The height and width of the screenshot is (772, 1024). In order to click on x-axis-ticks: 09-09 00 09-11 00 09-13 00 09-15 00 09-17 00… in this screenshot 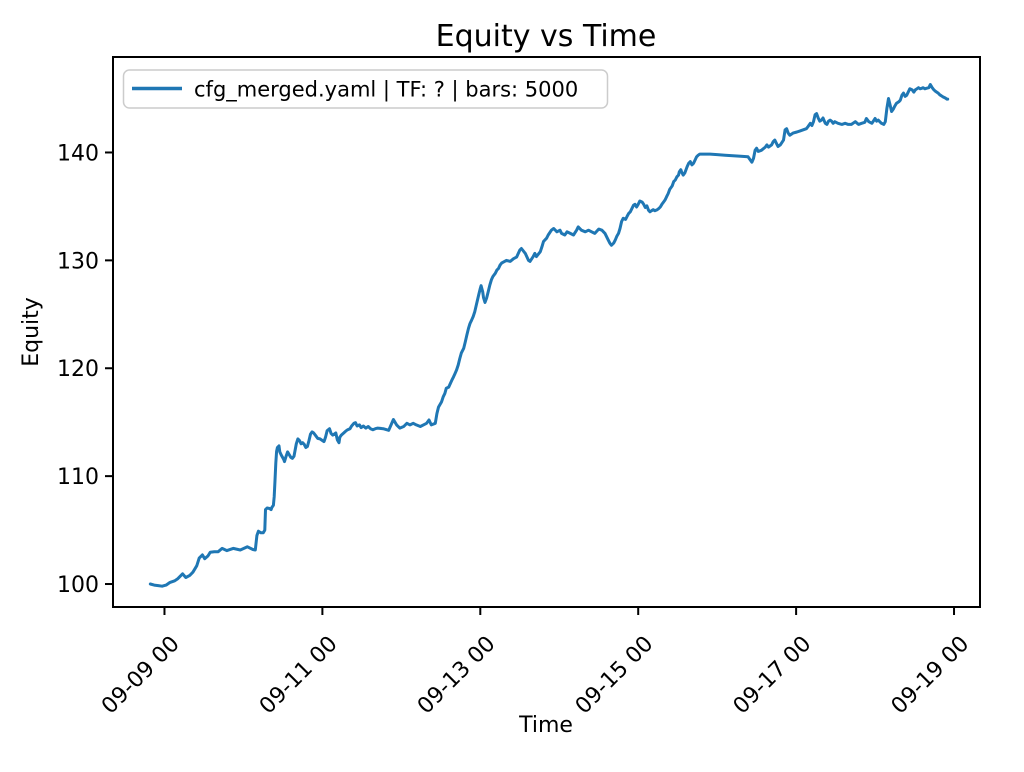, I will do `click(535, 663)`.